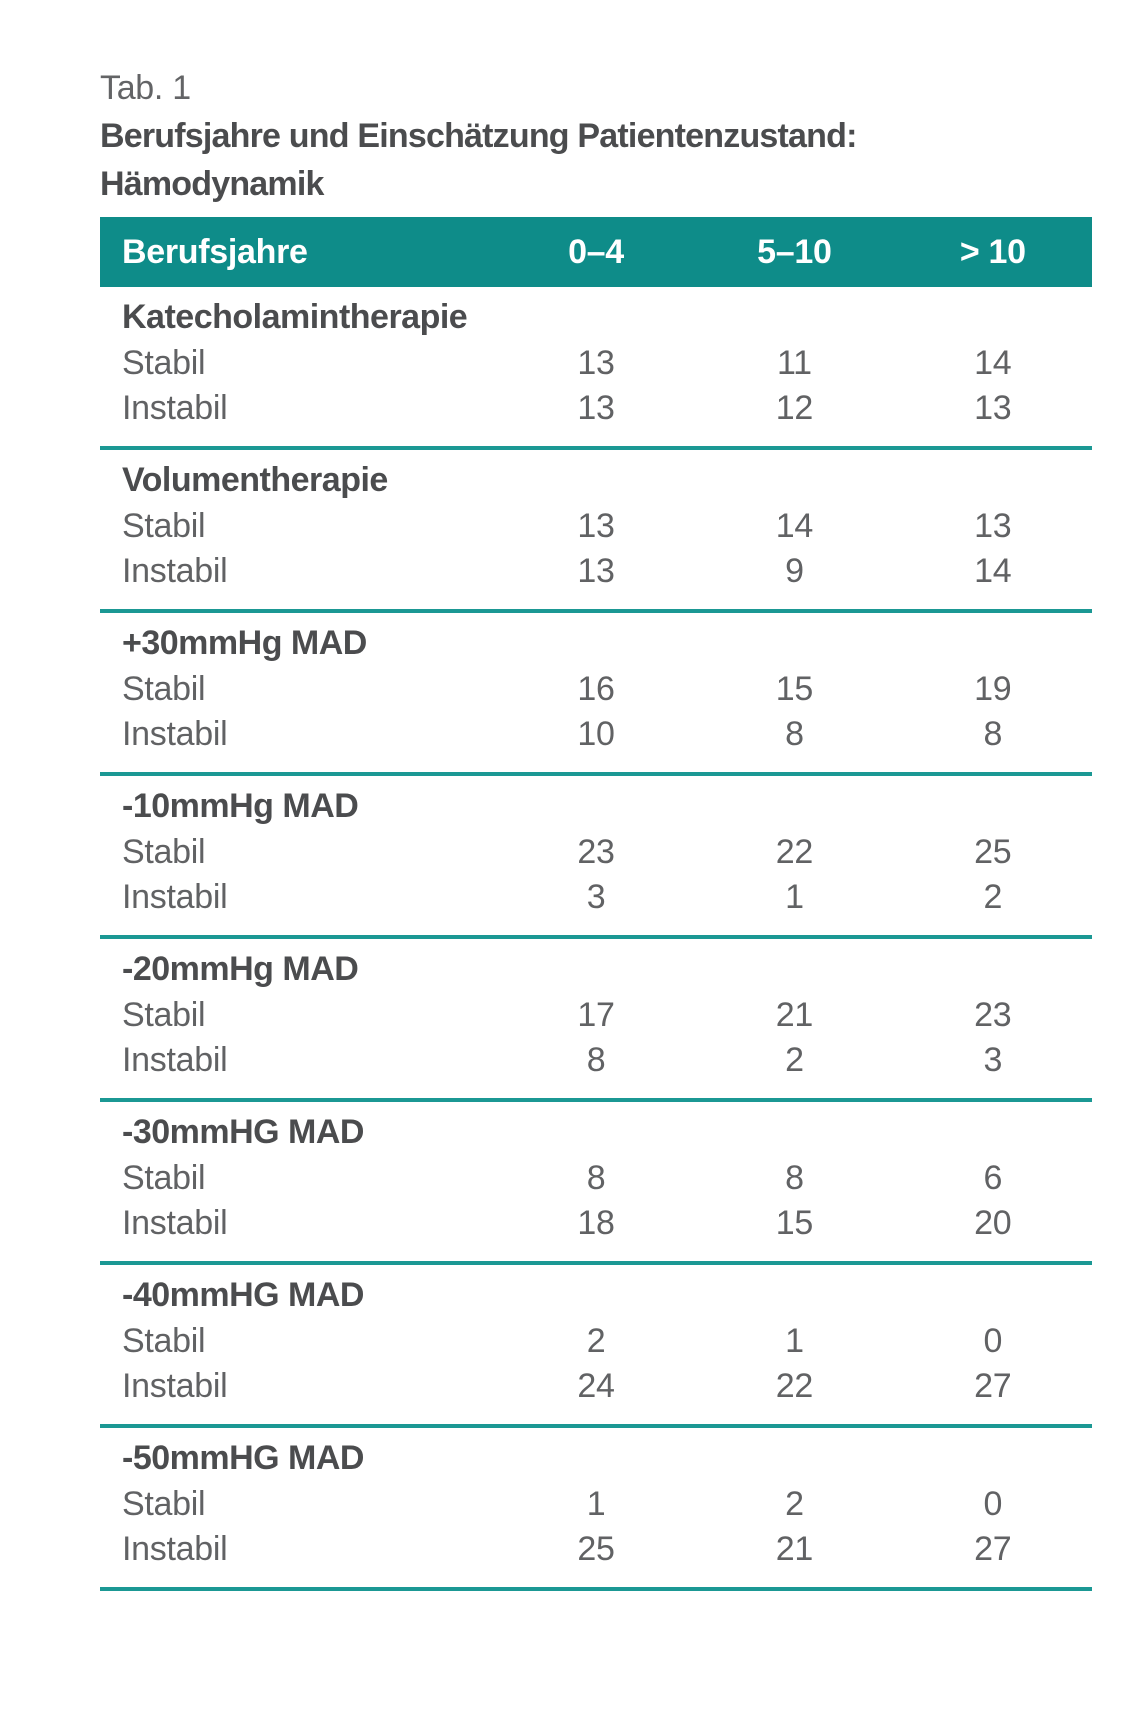 The width and height of the screenshot is (1140, 1721). I want to click on table-row: Instabil 10 8 8, so click(596, 734).